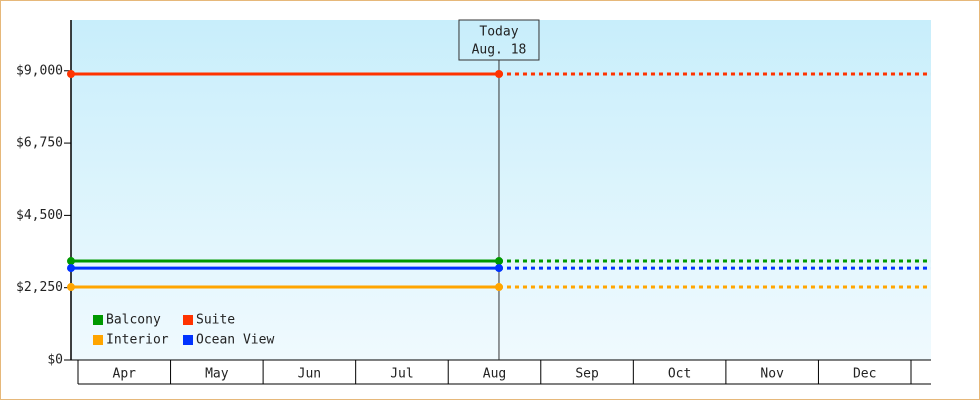 The image size is (980, 400). I want to click on y-tick-label: $4,500, so click(39, 215).